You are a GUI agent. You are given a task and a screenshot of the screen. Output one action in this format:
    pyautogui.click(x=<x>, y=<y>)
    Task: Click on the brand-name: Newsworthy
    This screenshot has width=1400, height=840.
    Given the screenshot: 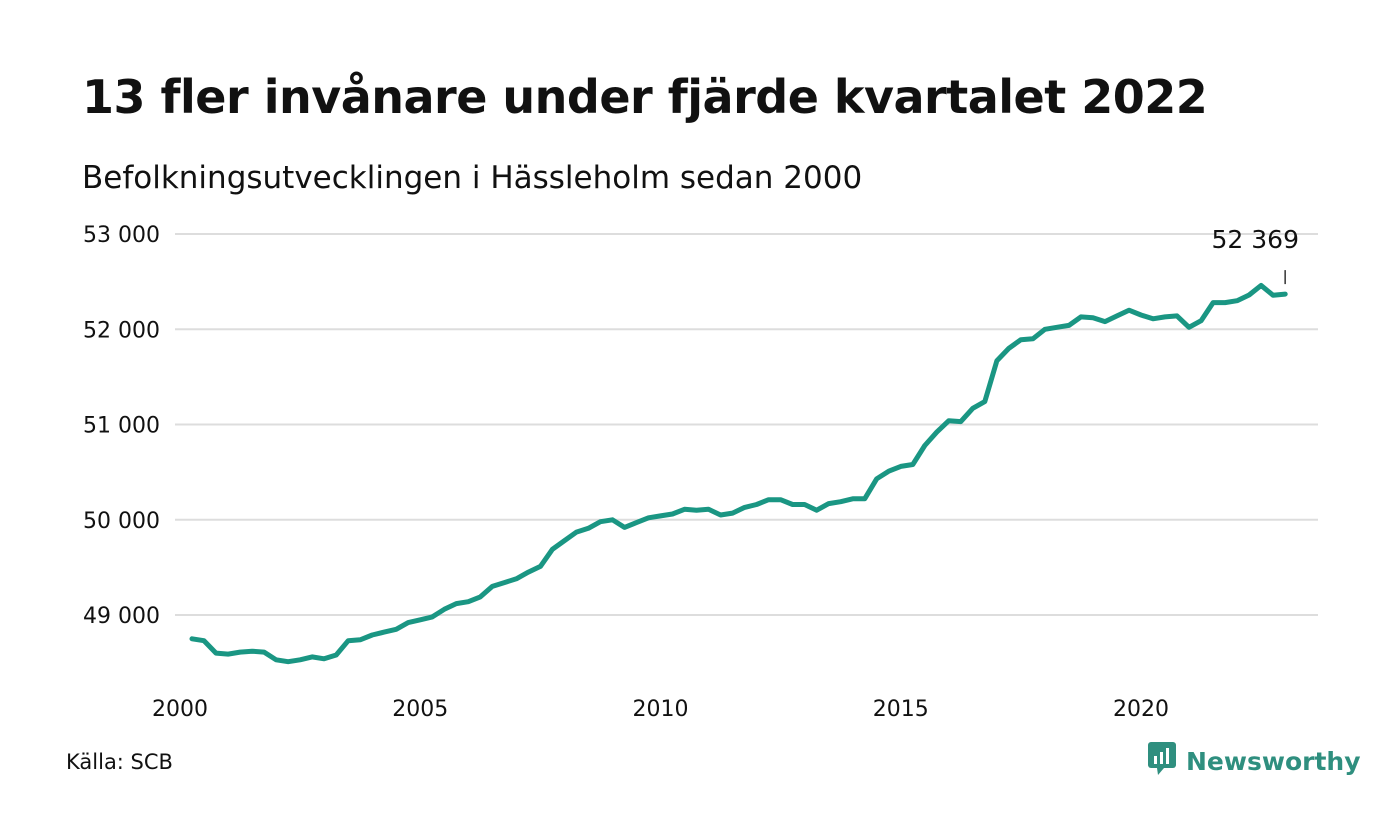 What is the action you would take?
    pyautogui.click(x=1273, y=761)
    